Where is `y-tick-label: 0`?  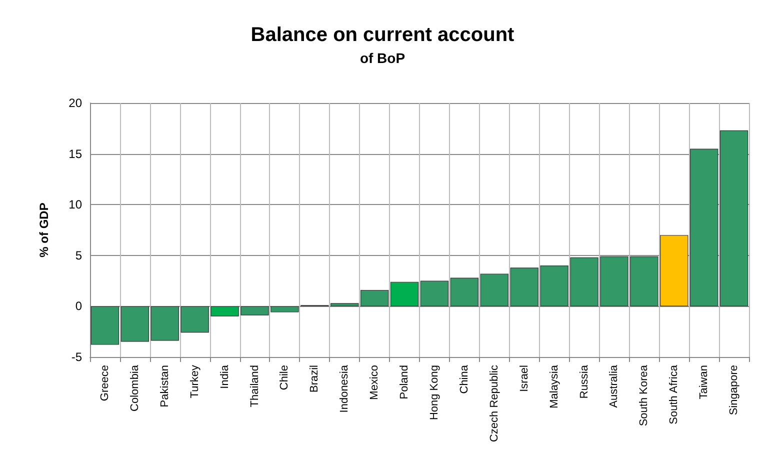
y-tick-label: 0 is located at coordinates (78, 306).